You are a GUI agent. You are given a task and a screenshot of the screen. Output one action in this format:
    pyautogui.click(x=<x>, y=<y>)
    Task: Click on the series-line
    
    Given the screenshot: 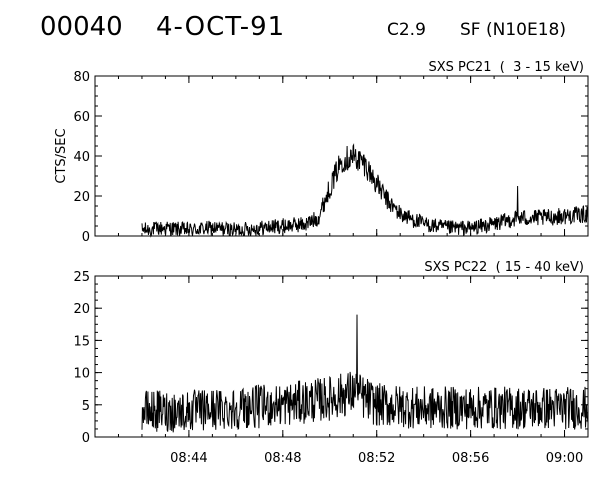 What is the action you would take?
    pyautogui.click(x=365, y=190)
    